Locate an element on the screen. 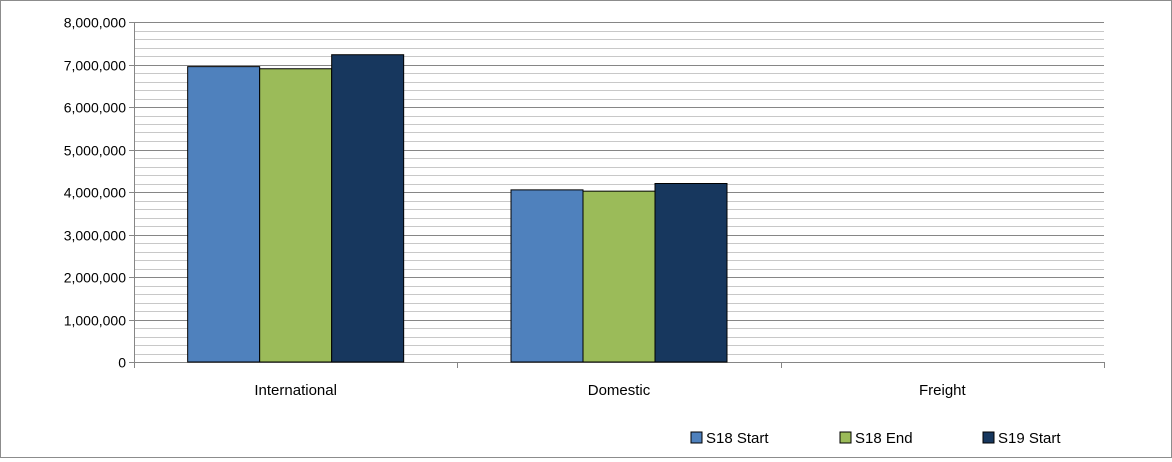  legend: S18 Start S18 End S19 Start is located at coordinates (875, 438).